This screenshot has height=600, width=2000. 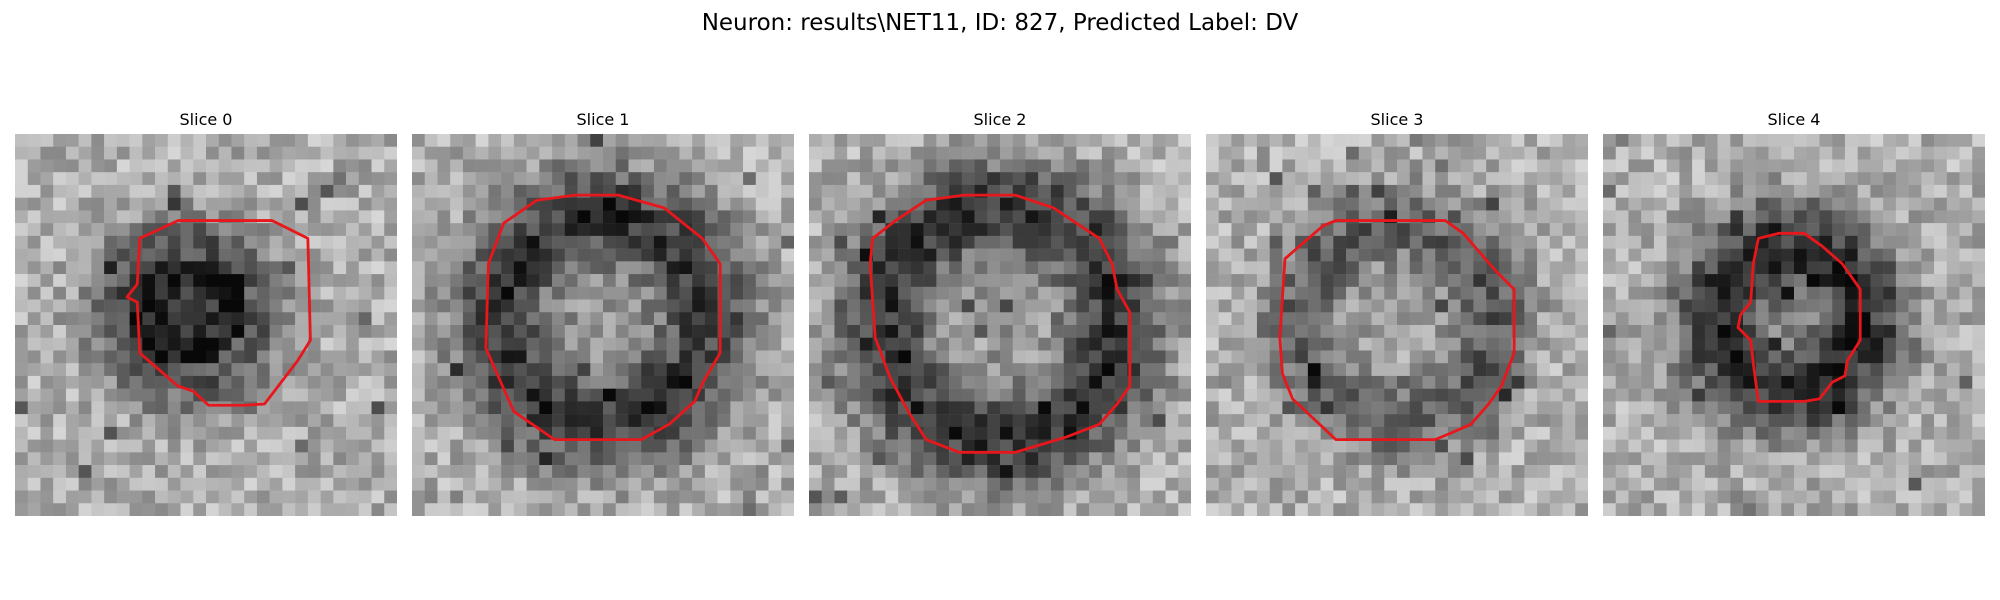 What do you see at coordinates (603, 119) in the screenshot?
I see `slice-title: Slice 1` at bounding box center [603, 119].